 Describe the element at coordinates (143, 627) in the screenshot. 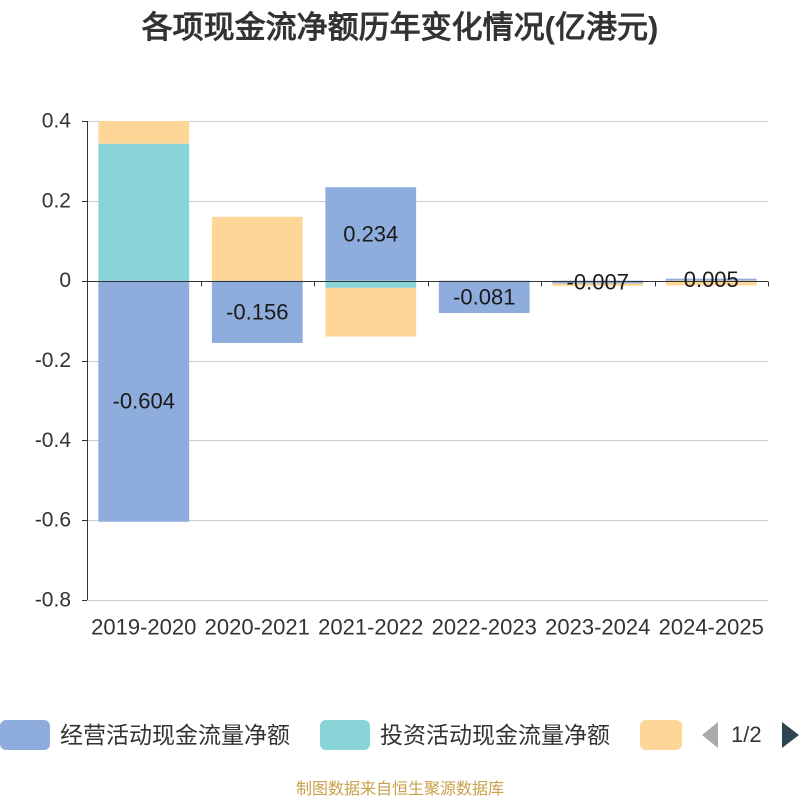

I see `x-tick-label: 2019-2020` at that location.